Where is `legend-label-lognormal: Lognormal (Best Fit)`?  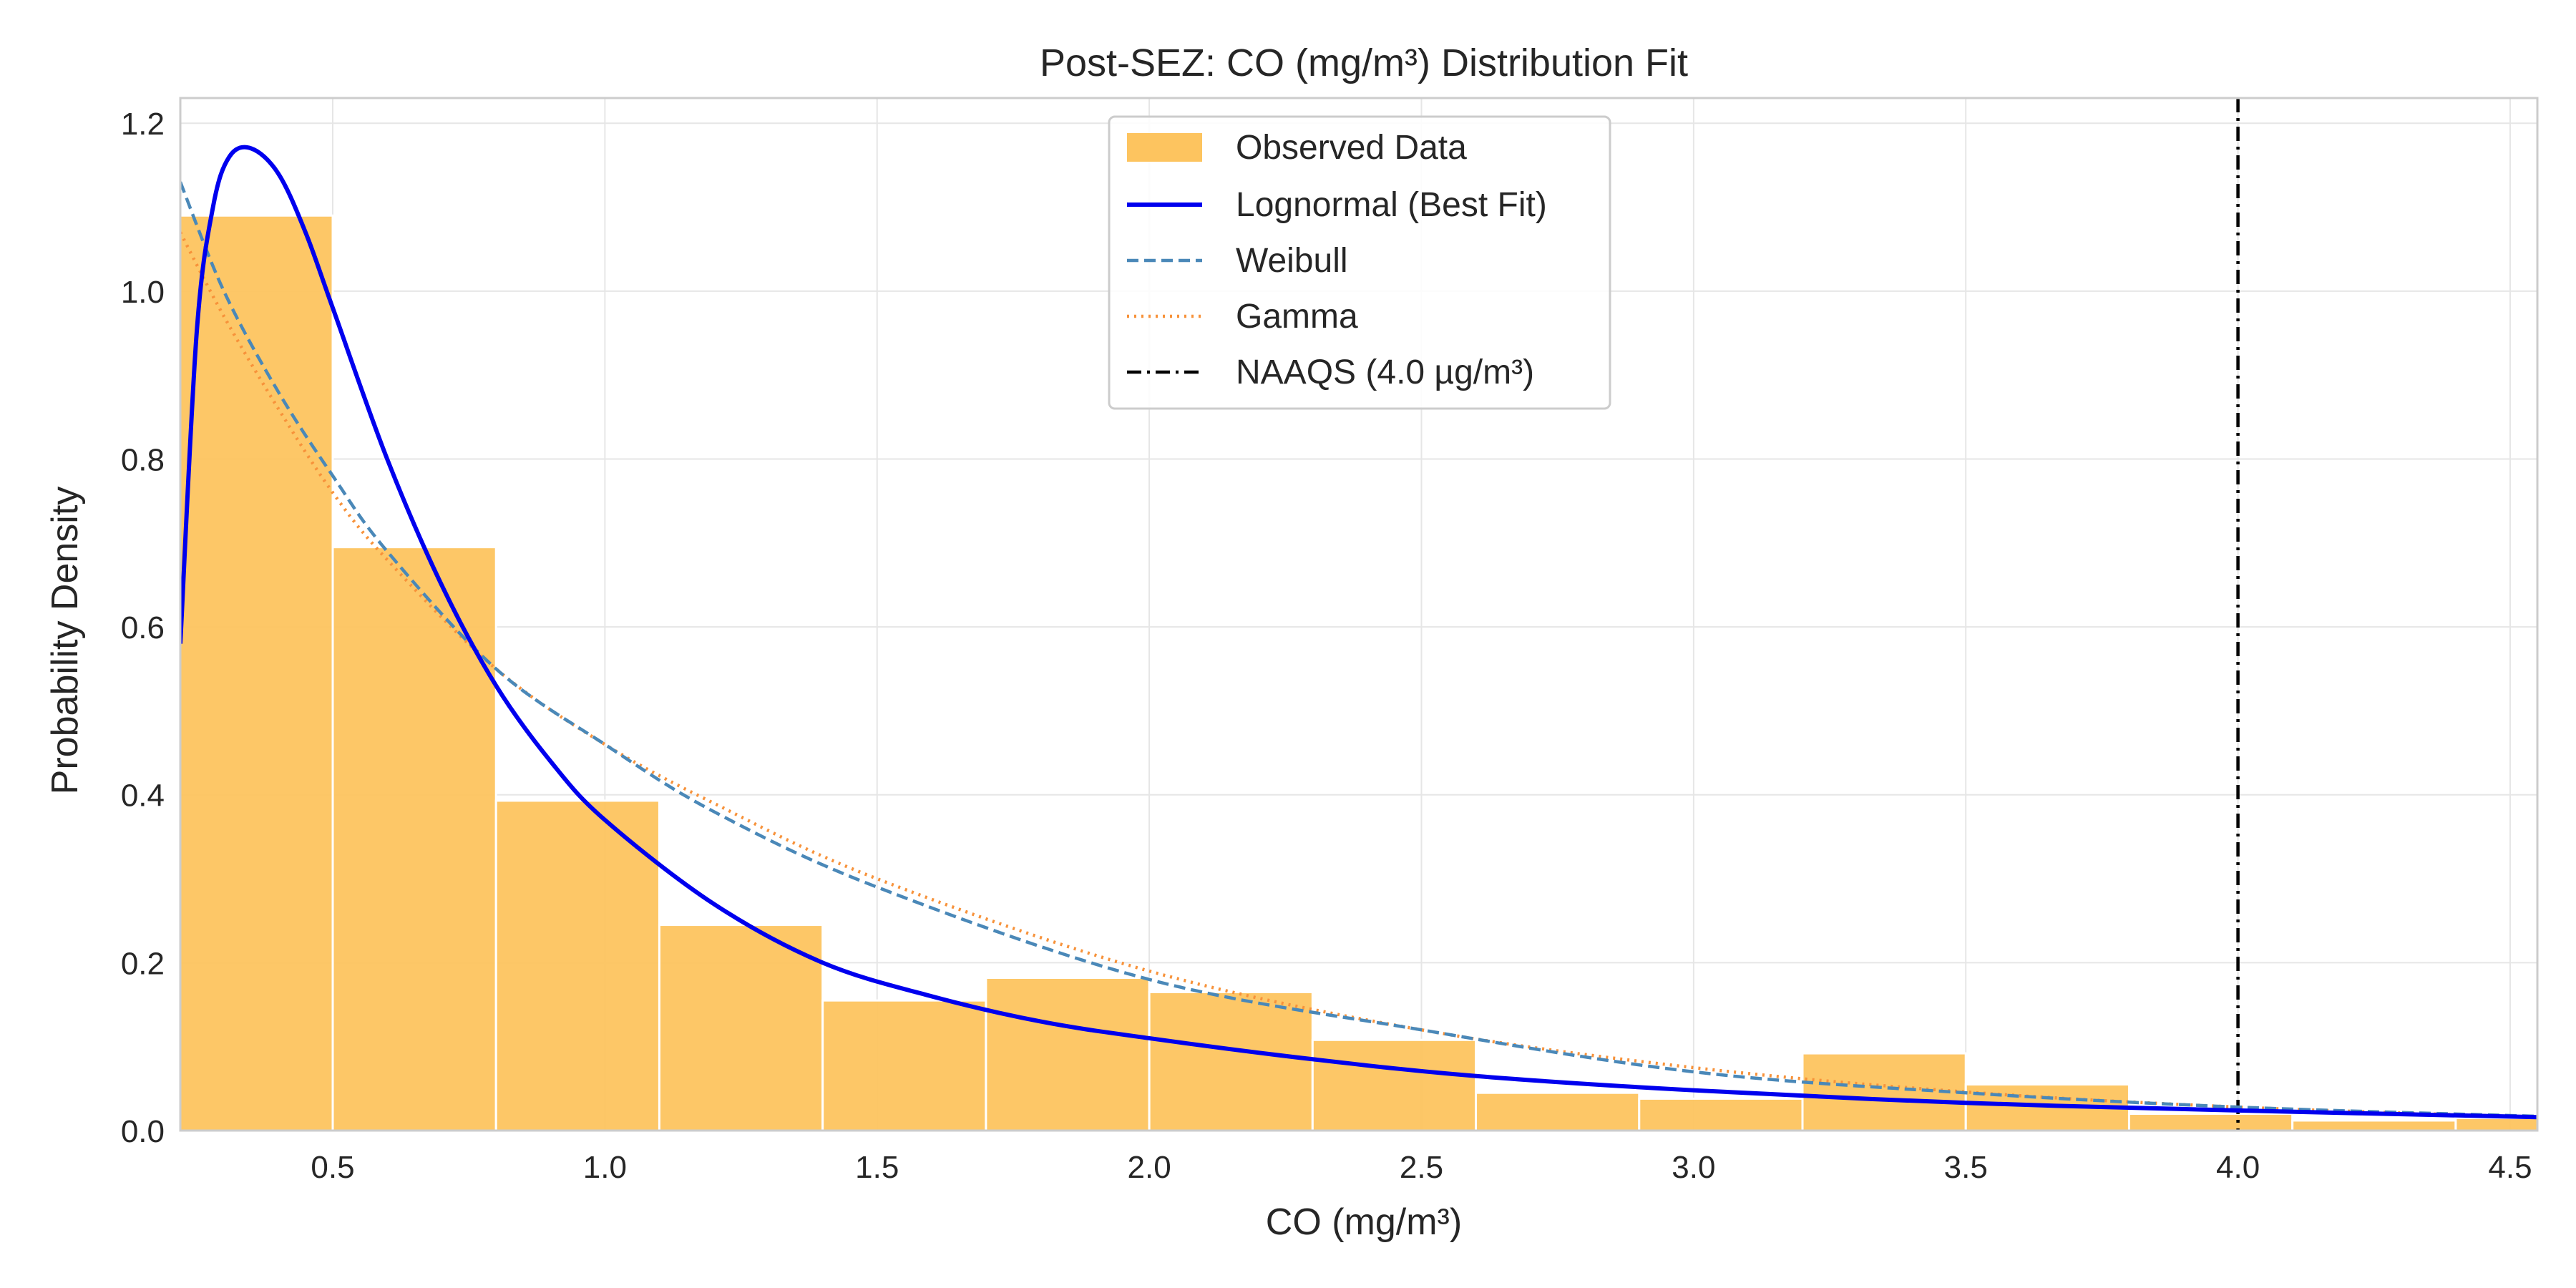 legend-label-lognormal: Lognormal (Best Fit) is located at coordinates (1391, 205).